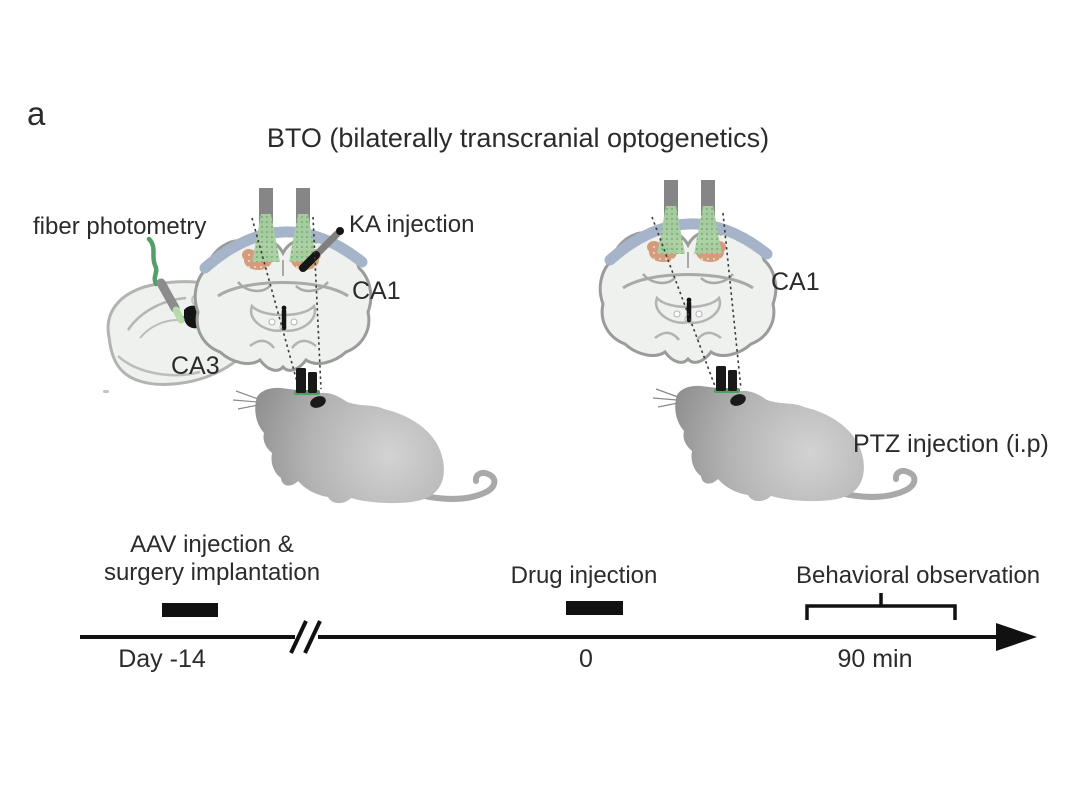 Image resolution: width=1080 pixels, height=789 pixels. What do you see at coordinates (178, 315) in the screenshot?
I see `photometry-fiber-tip` at bounding box center [178, 315].